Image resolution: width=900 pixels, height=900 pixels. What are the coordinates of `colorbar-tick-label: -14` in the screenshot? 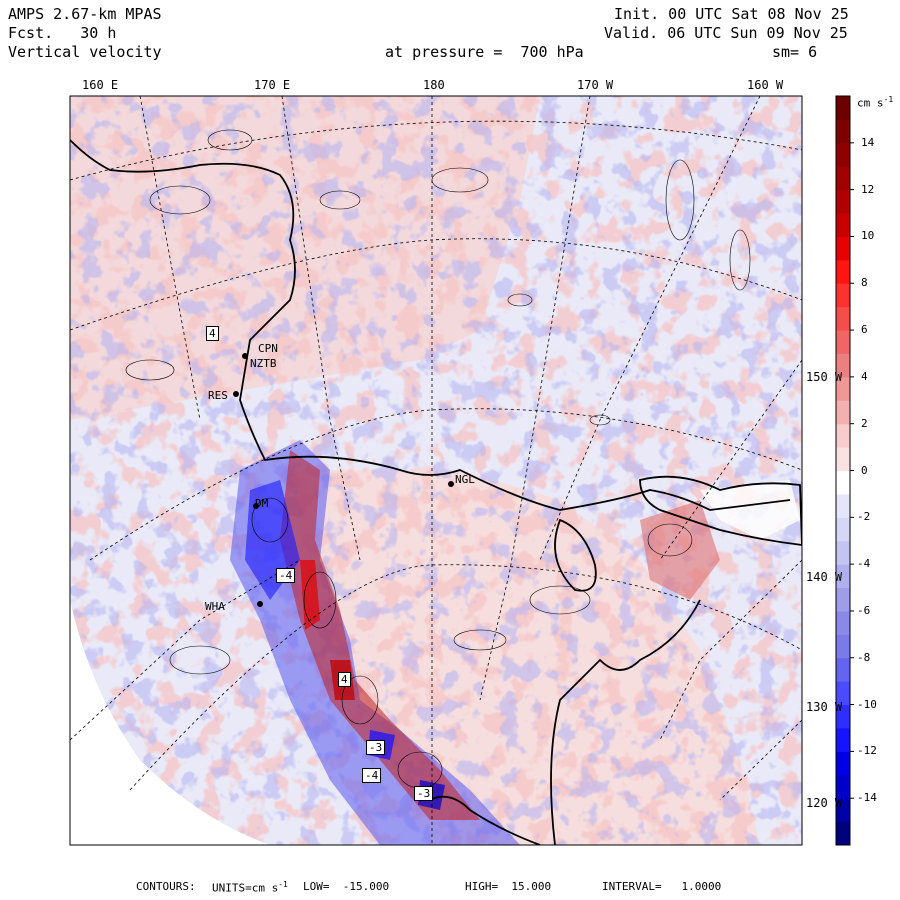 It's located at (867, 798).